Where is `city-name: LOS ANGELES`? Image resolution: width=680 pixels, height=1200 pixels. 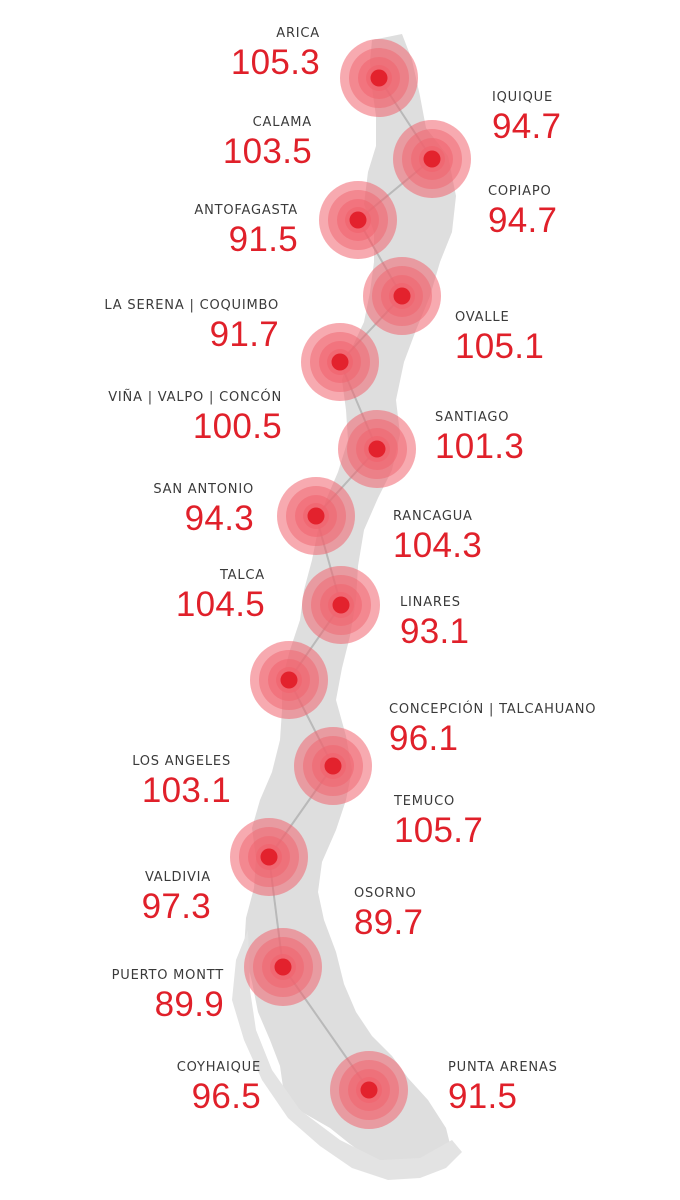
city-name: LOS ANGELES is located at coordinates (181, 761).